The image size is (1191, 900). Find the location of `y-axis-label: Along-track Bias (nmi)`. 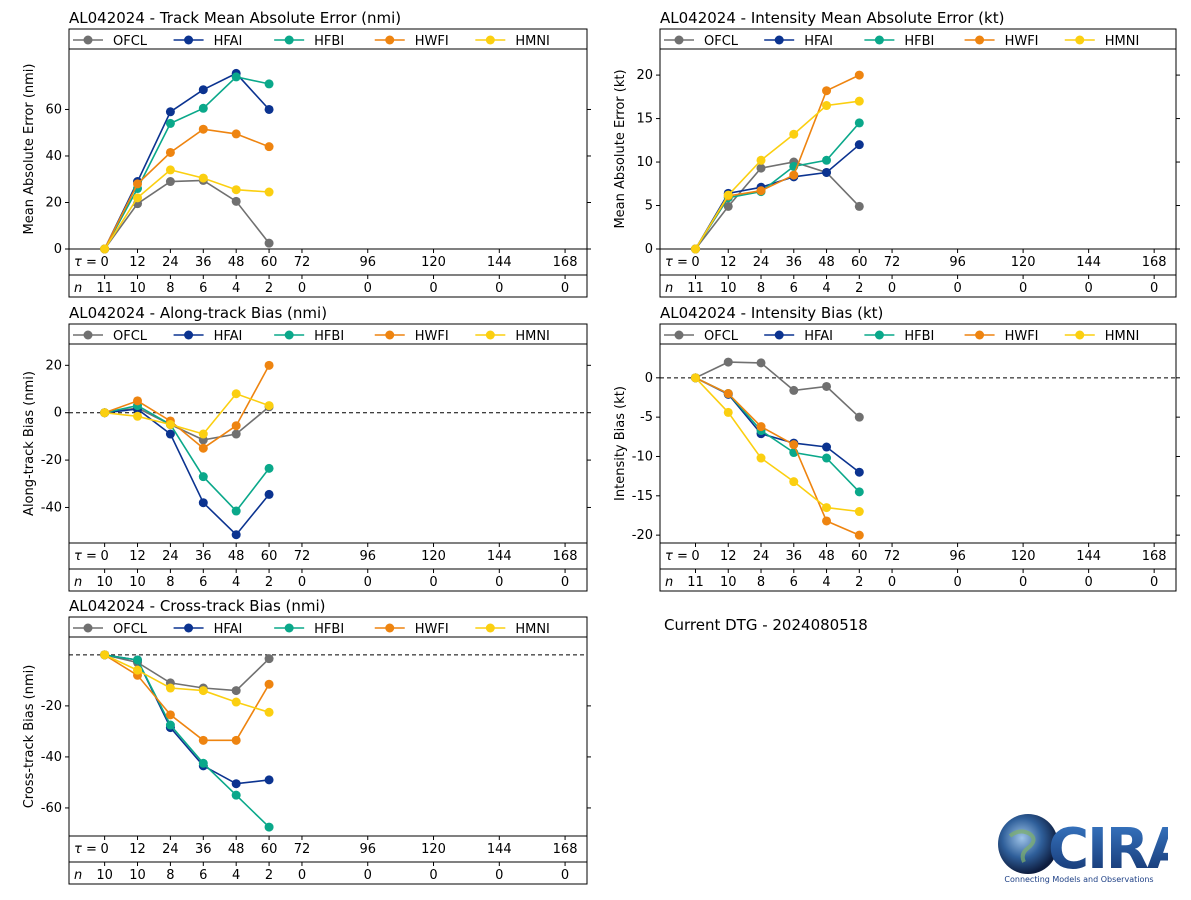

y-axis-label: Along-track Bias (nmi) is located at coordinates (29, 443).